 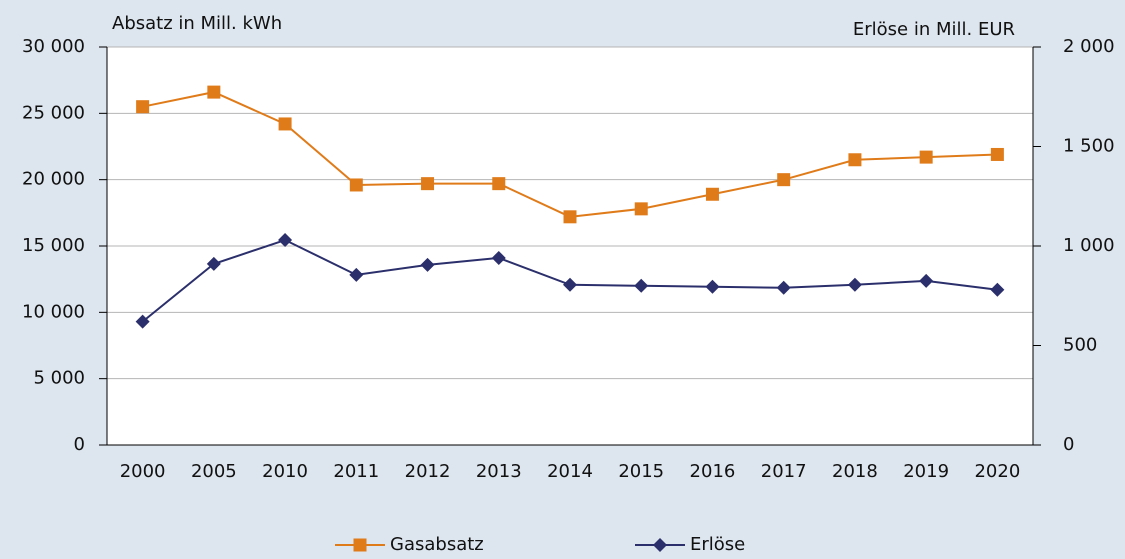 I want to click on y2-tick-label: 2 000, so click(x=1089, y=46).